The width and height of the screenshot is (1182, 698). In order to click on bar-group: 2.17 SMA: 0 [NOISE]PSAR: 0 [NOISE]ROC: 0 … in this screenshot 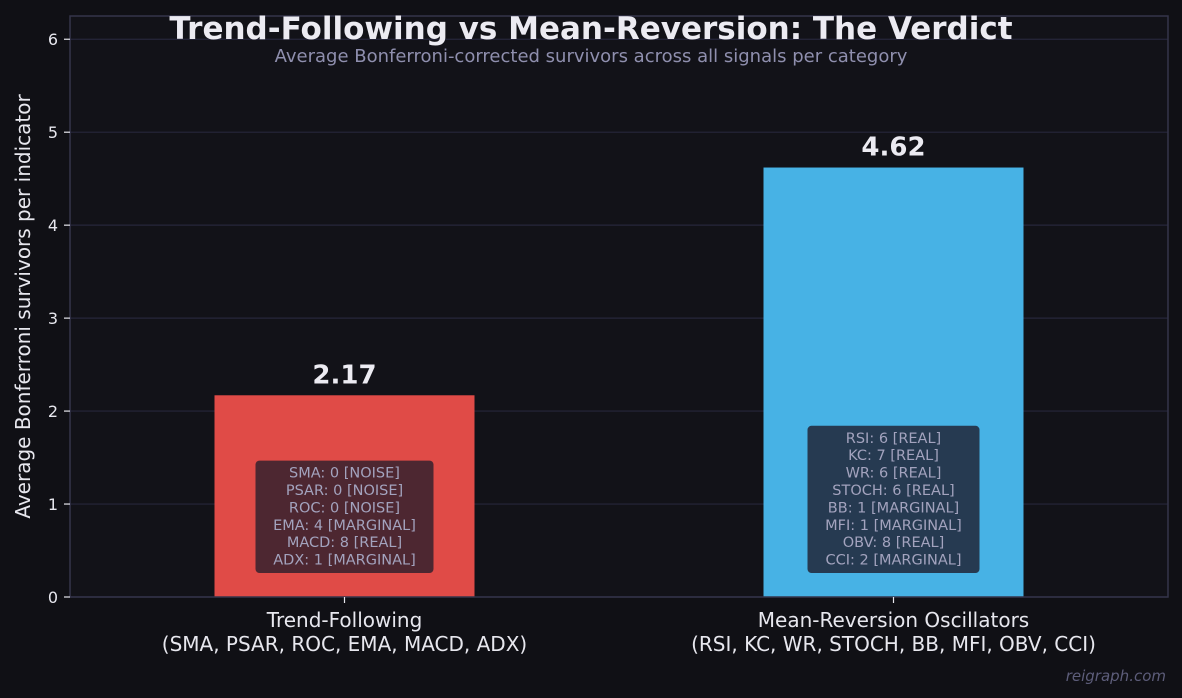, I will do `click(344, 478)`.